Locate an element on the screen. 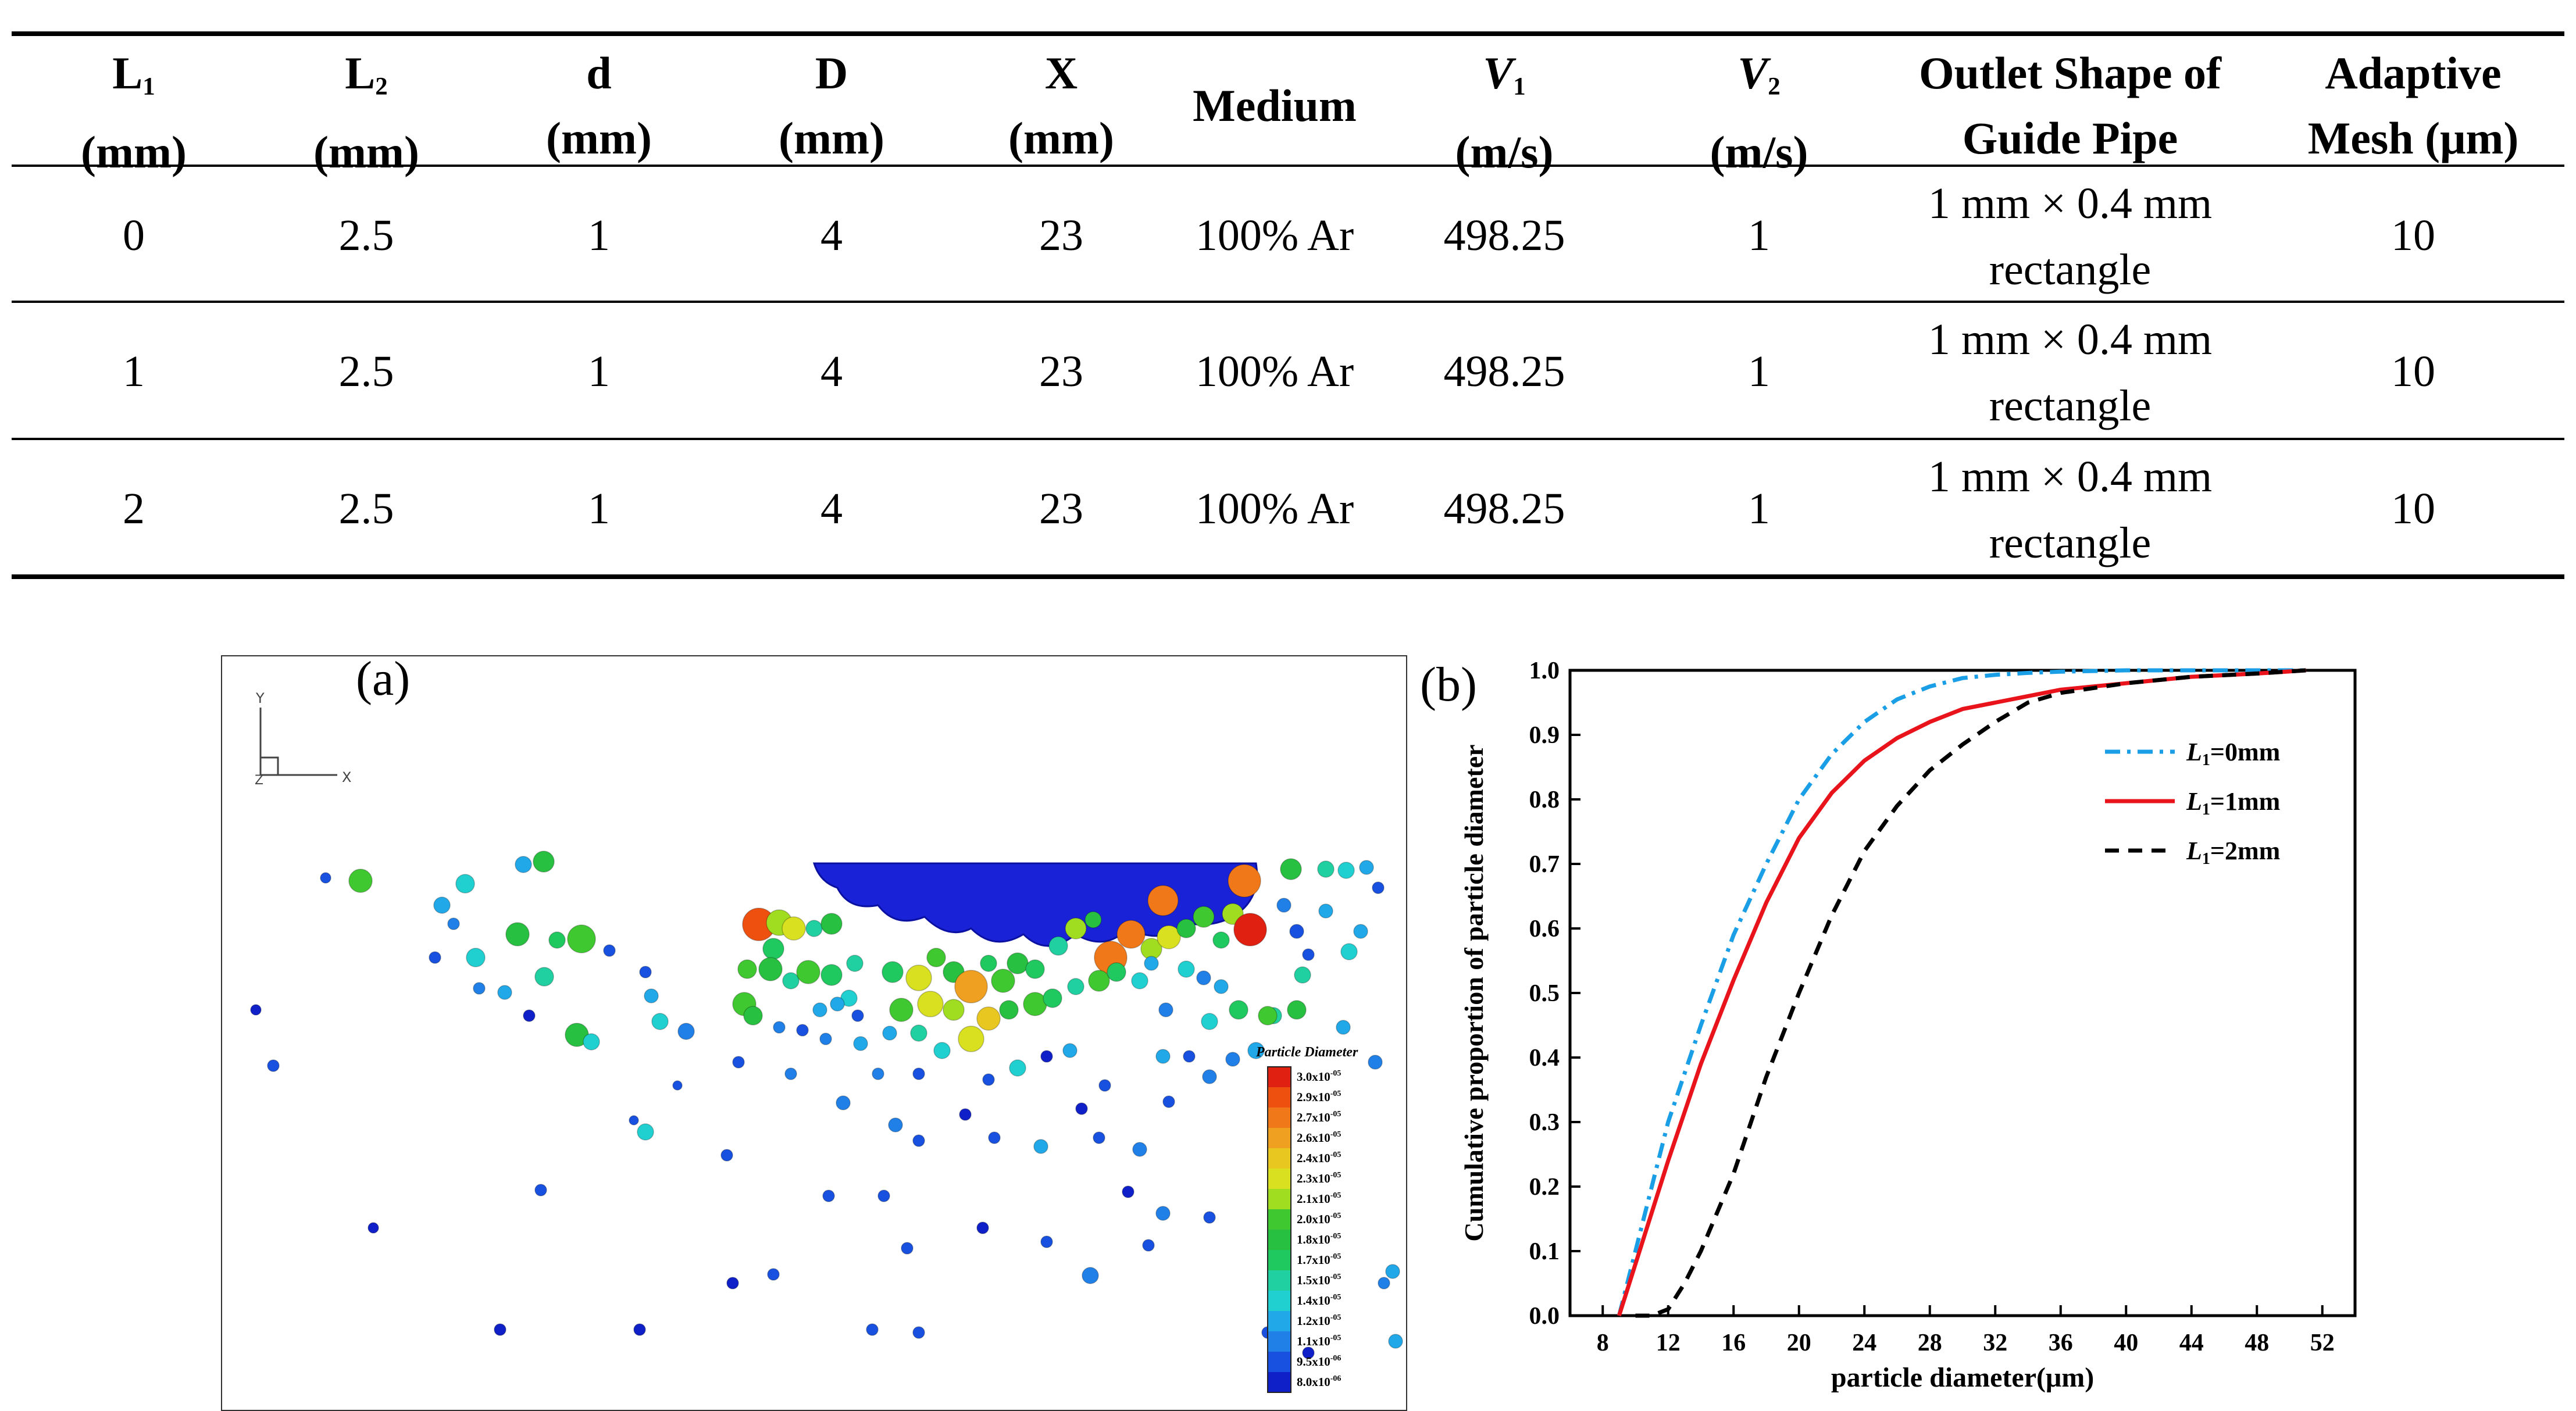 The height and width of the screenshot is (1411, 2576). table-header-cell: X (mm) is located at coordinates (1062, 106).